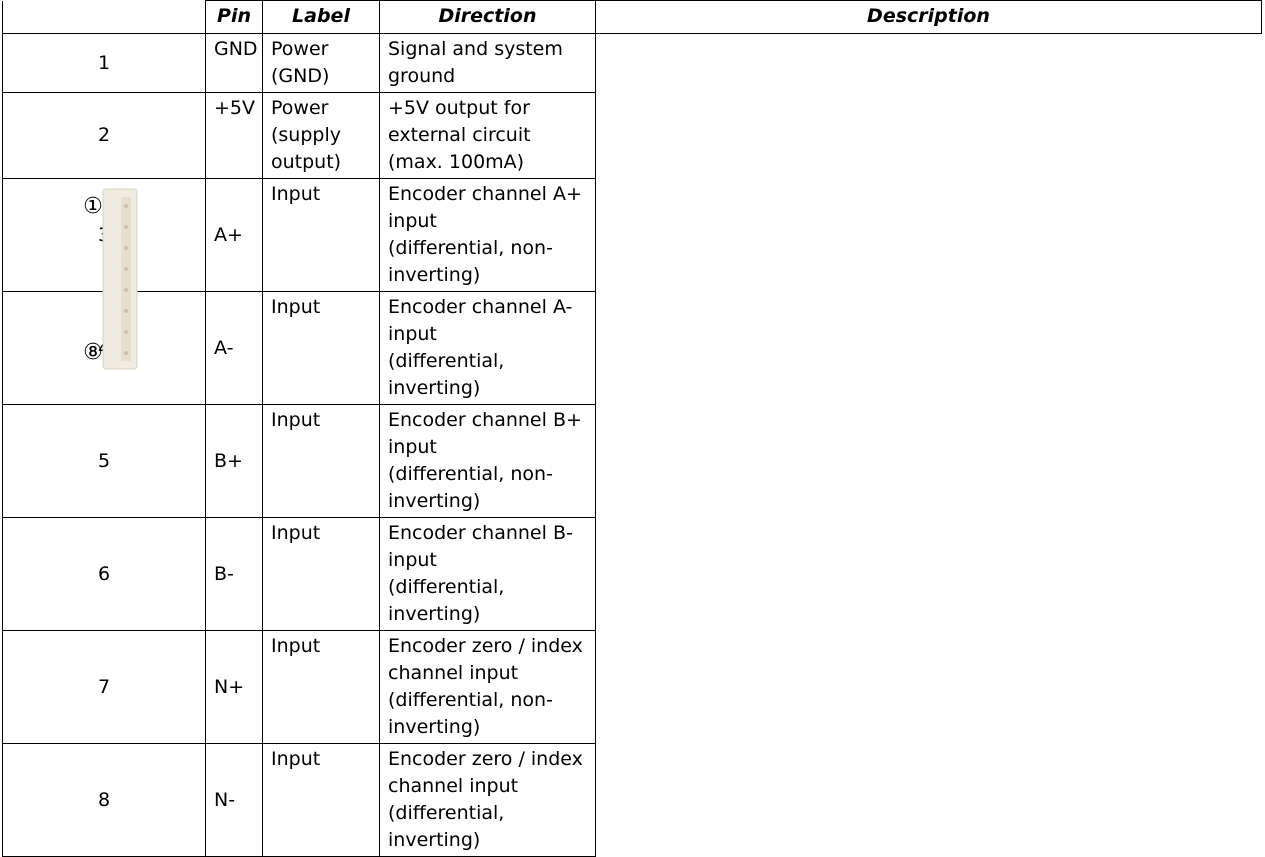 The image size is (1265, 857). I want to click on pin-cell: 2, so click(104, 135).